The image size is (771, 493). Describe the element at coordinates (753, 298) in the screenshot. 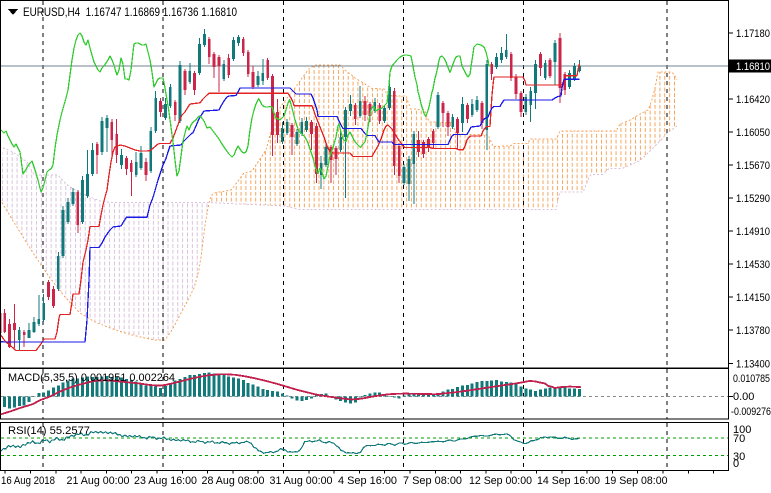

I see `svg-text: 1.14150` at that location.